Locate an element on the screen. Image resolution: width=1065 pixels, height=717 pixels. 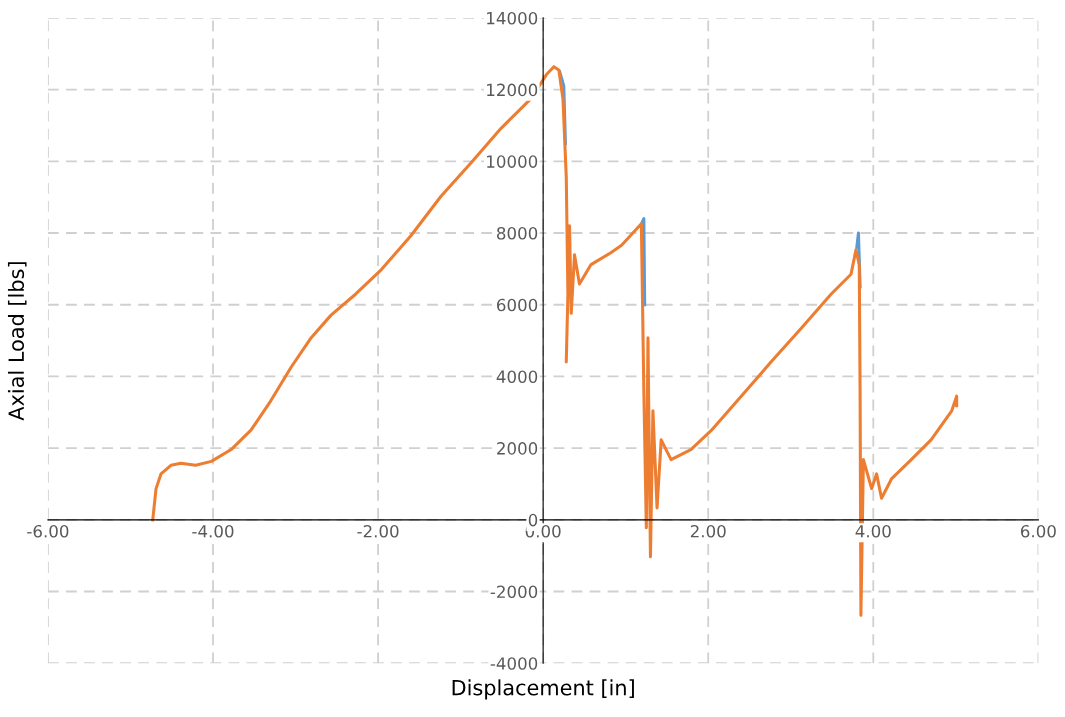
x-tick-label: -6.00 is located at coordinates (48, 531).